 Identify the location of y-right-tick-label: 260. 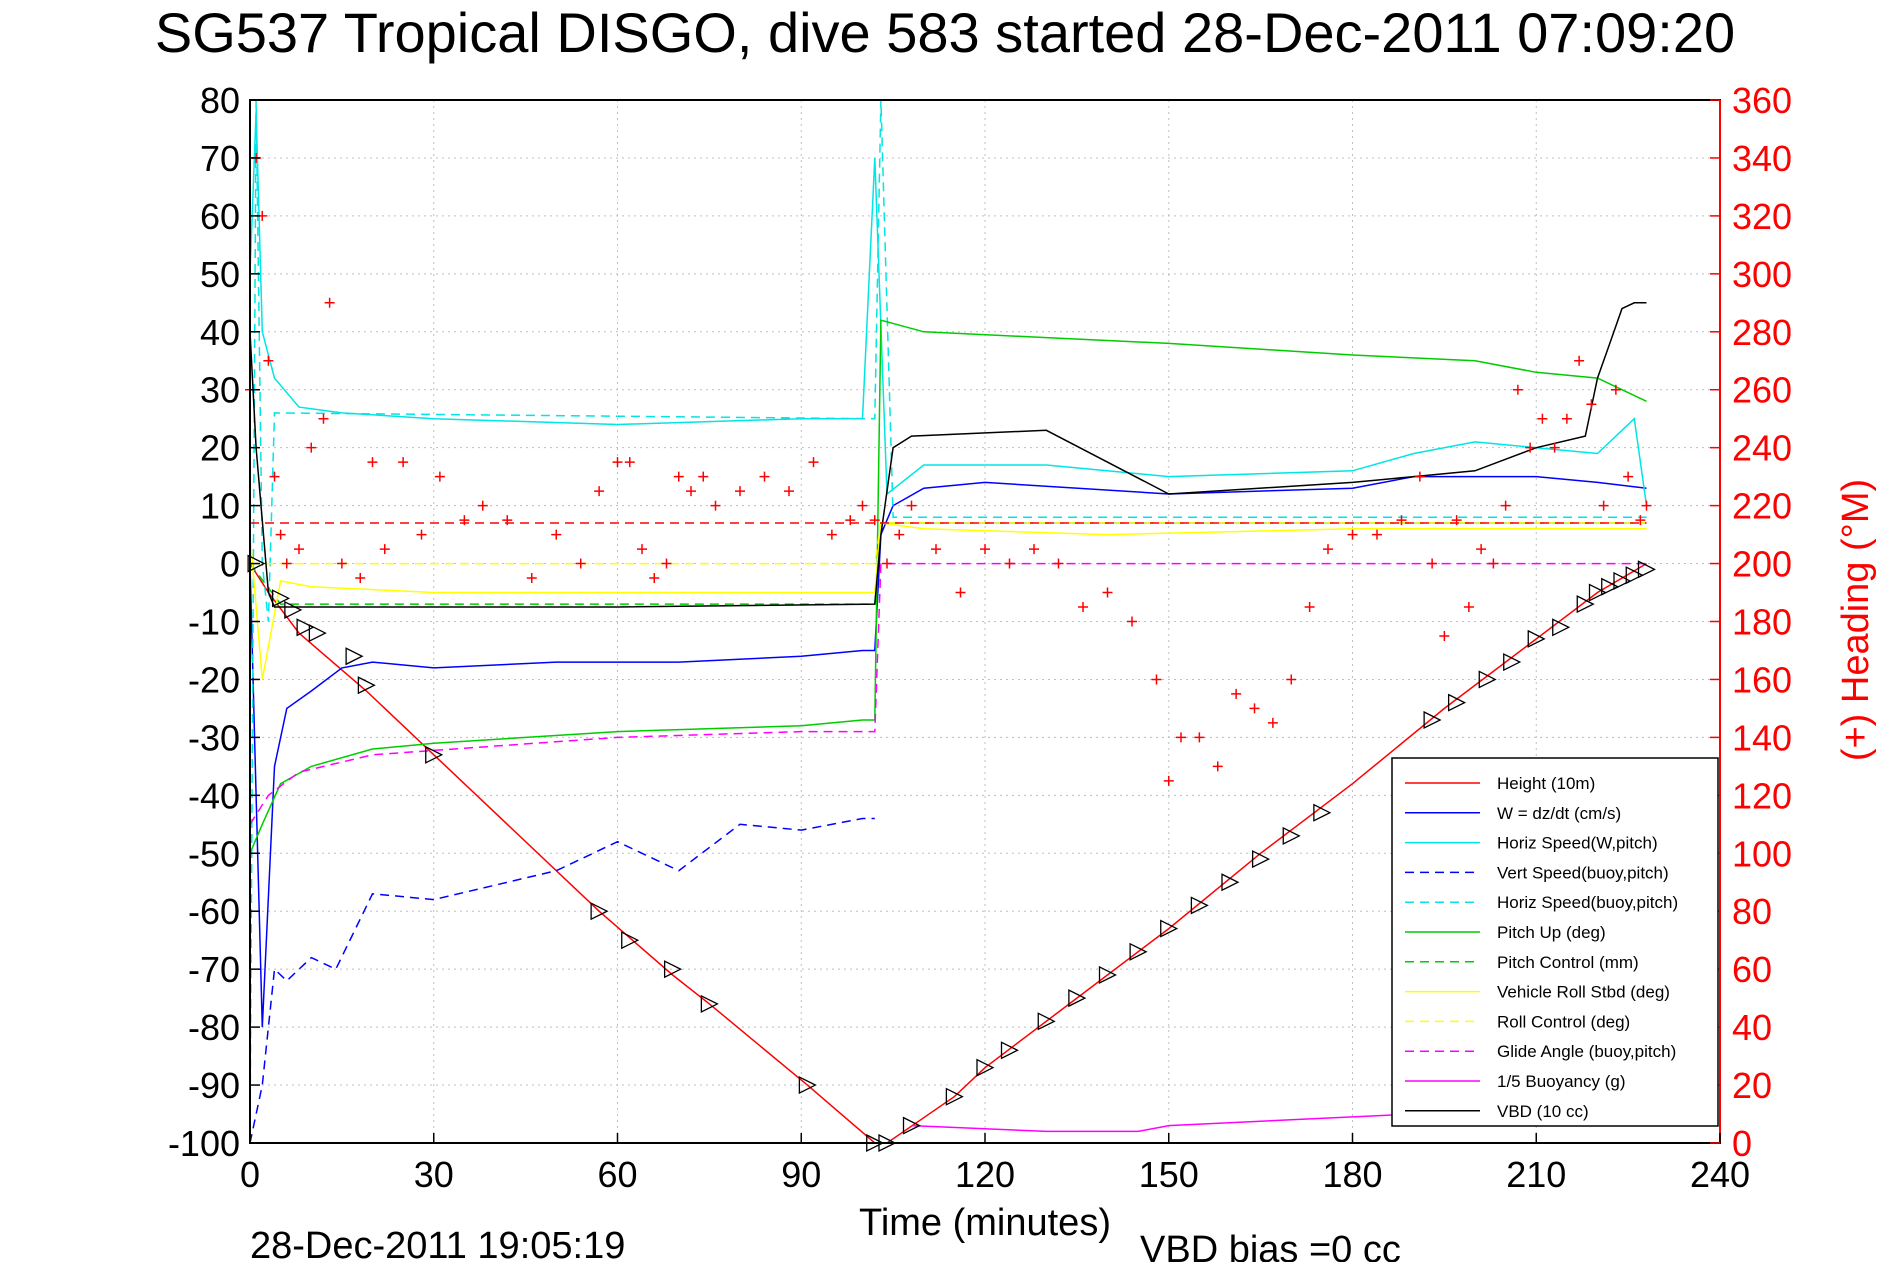
(1762, 390).